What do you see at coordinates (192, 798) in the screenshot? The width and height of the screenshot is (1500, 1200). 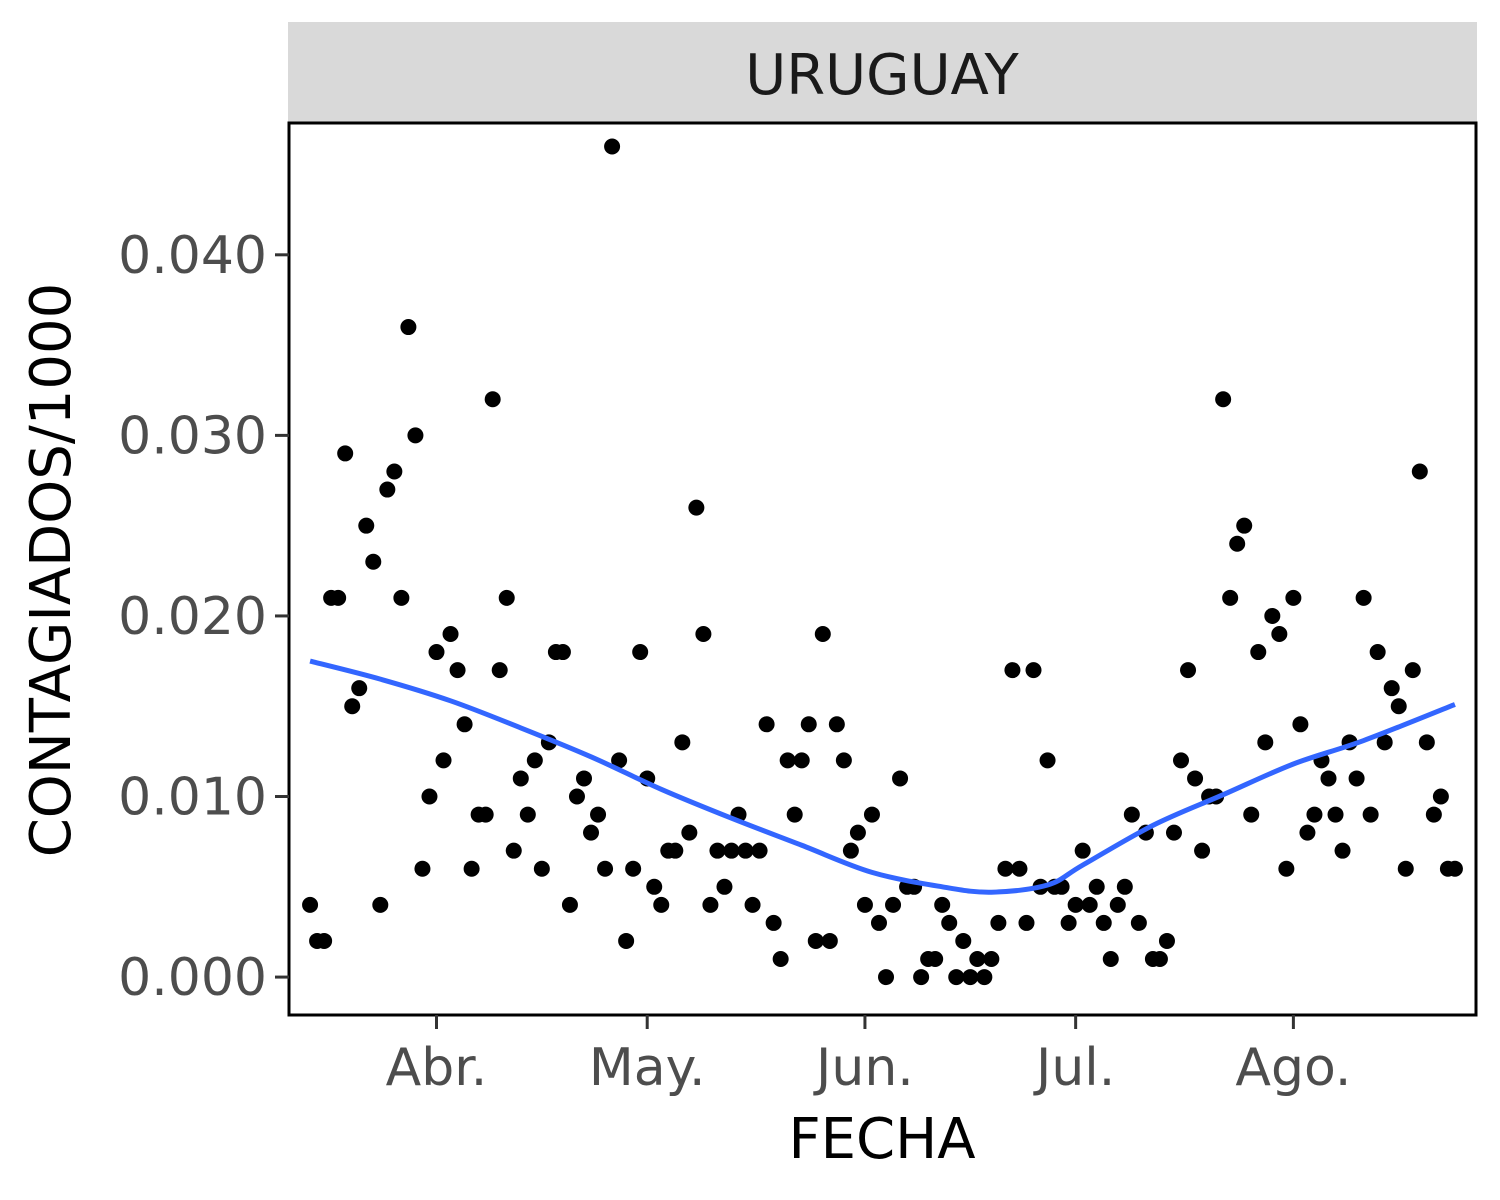 I see `y-tick-label: 0.010` at bounding box center [192, 798].